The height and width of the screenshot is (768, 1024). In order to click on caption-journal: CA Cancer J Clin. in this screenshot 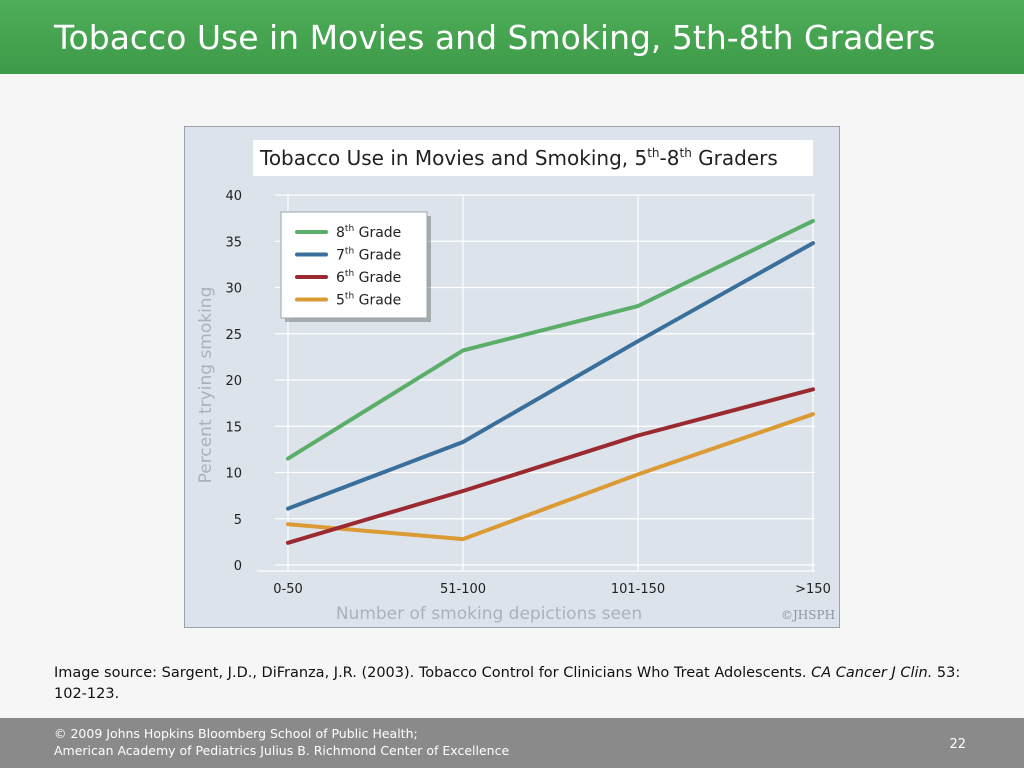, I will do `click(872, 673)`.